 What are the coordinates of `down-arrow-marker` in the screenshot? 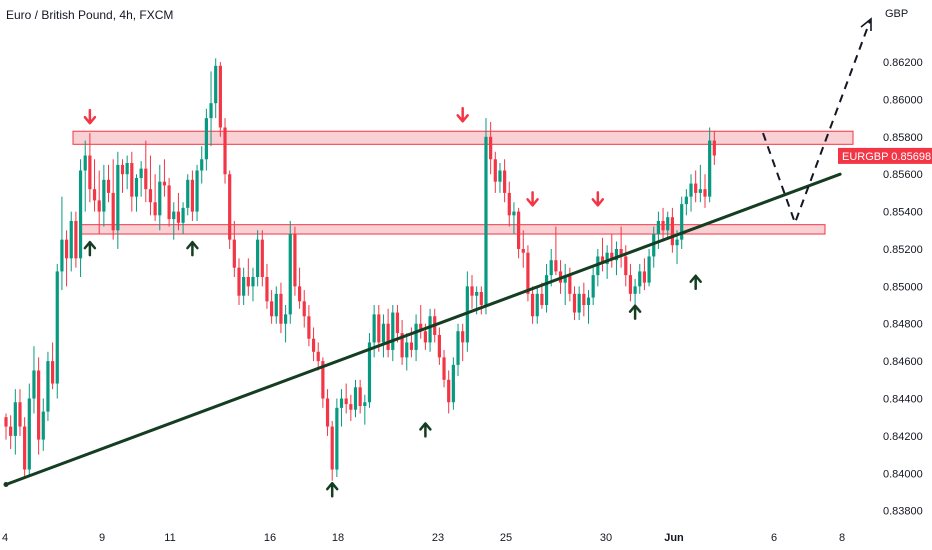 It's located at (532, 199).